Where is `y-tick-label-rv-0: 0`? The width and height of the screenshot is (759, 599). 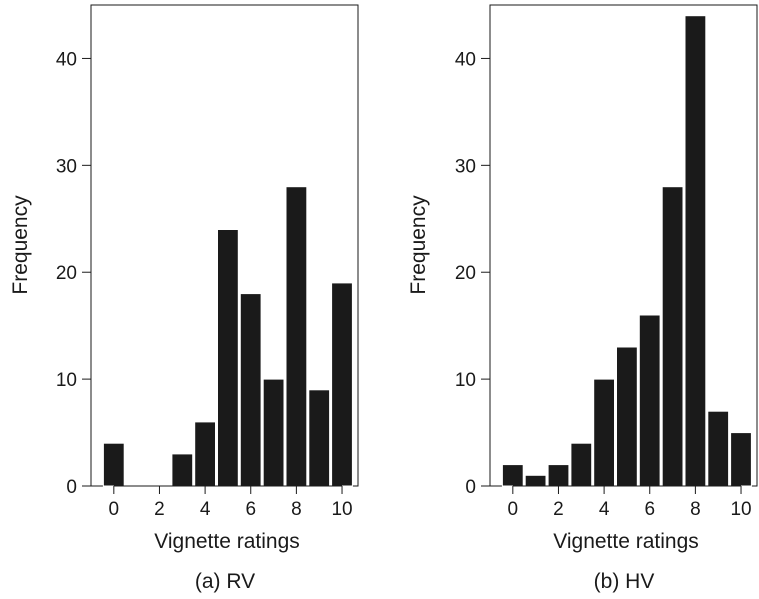 y-tick-label-rv-0: 0 is located at coordinates (71, 487).